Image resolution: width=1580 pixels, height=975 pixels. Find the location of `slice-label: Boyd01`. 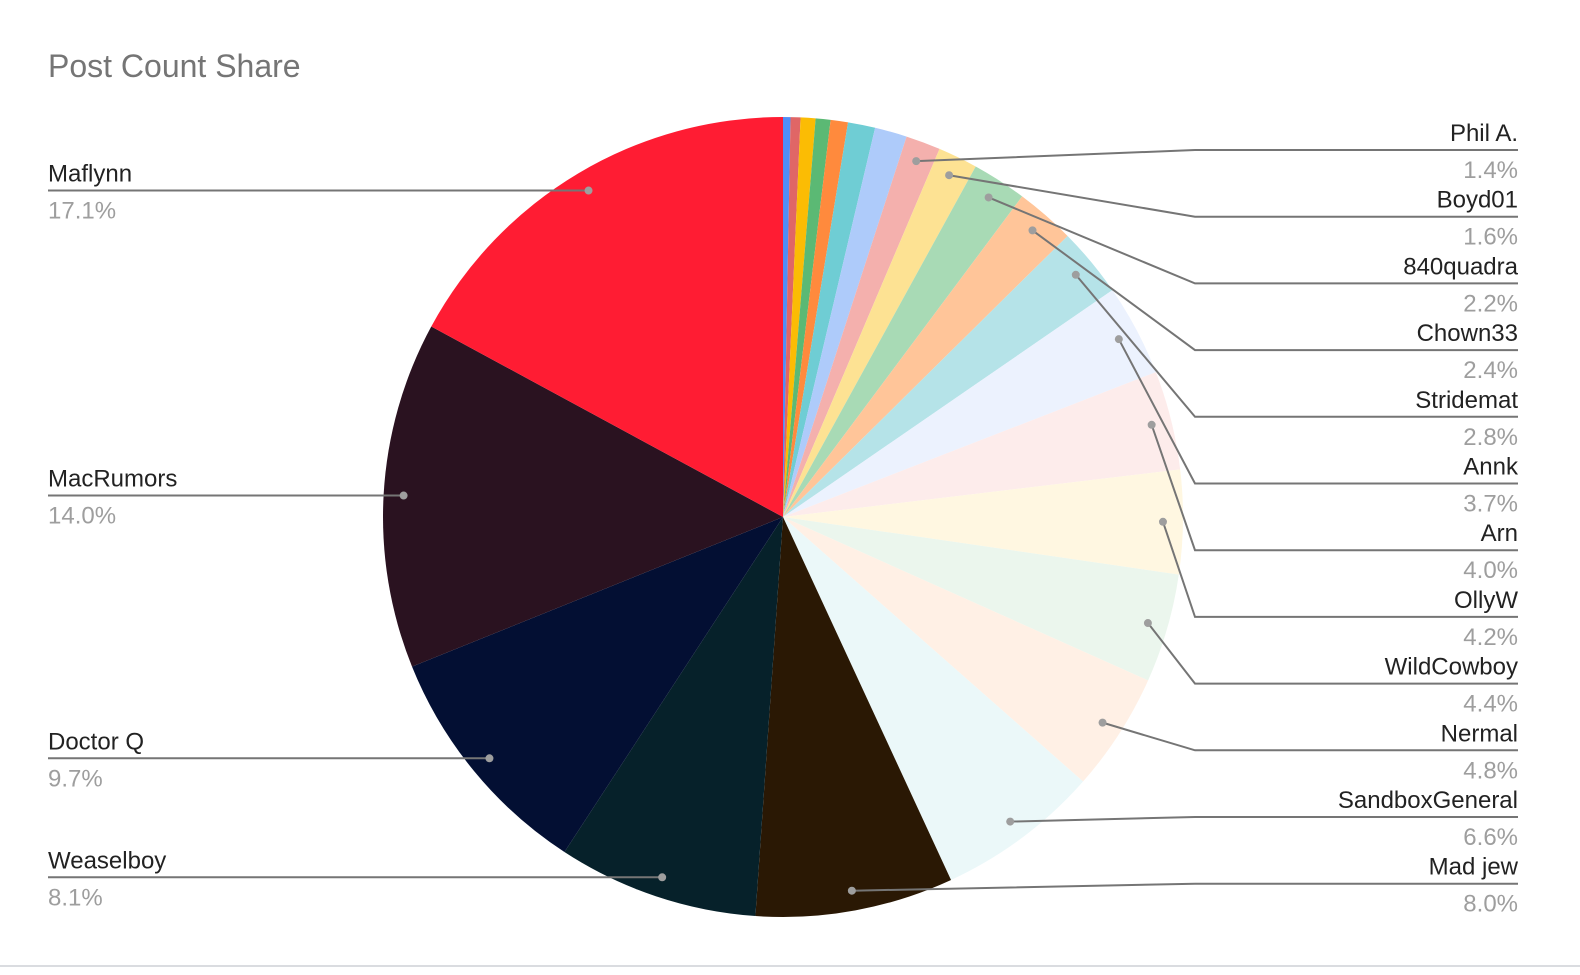

slice-label: Boyd01 is located at coordinates (1477, 200).